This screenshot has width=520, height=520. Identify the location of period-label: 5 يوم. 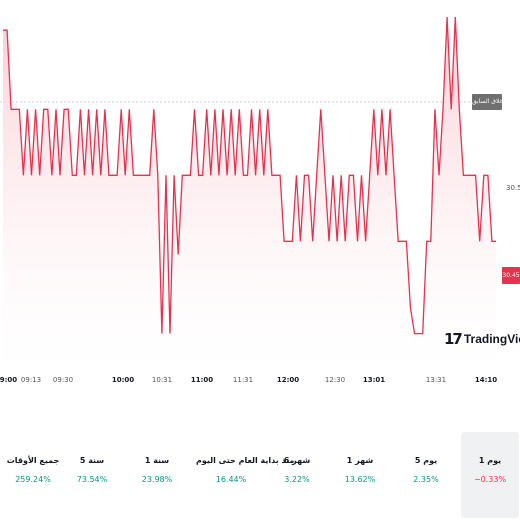
(426, 460).